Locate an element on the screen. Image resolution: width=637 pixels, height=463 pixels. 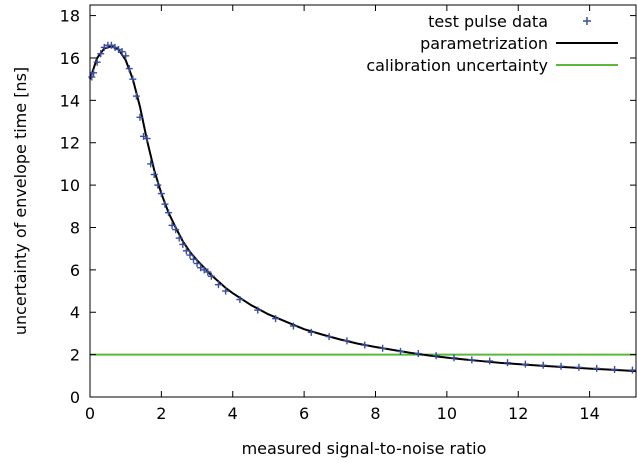
y-tick-label: 8 is located at coordinates (75, 227).